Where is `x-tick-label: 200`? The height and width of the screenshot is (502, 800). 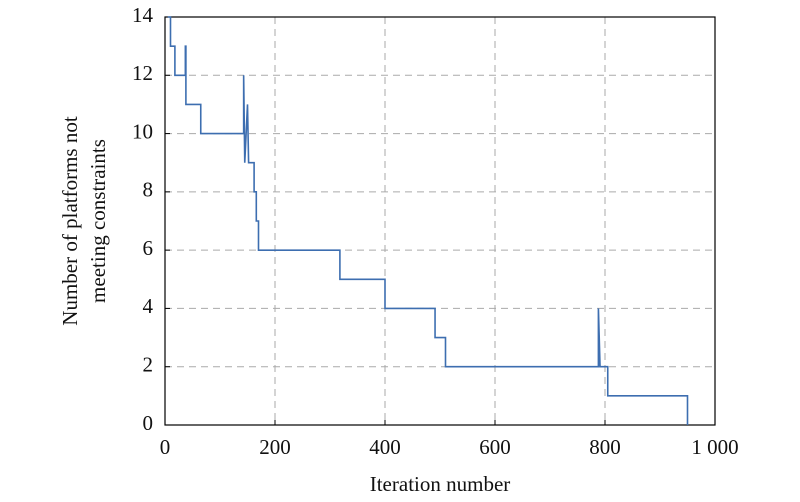 x-tick-label: 200 is located at coordinates (275, 447).